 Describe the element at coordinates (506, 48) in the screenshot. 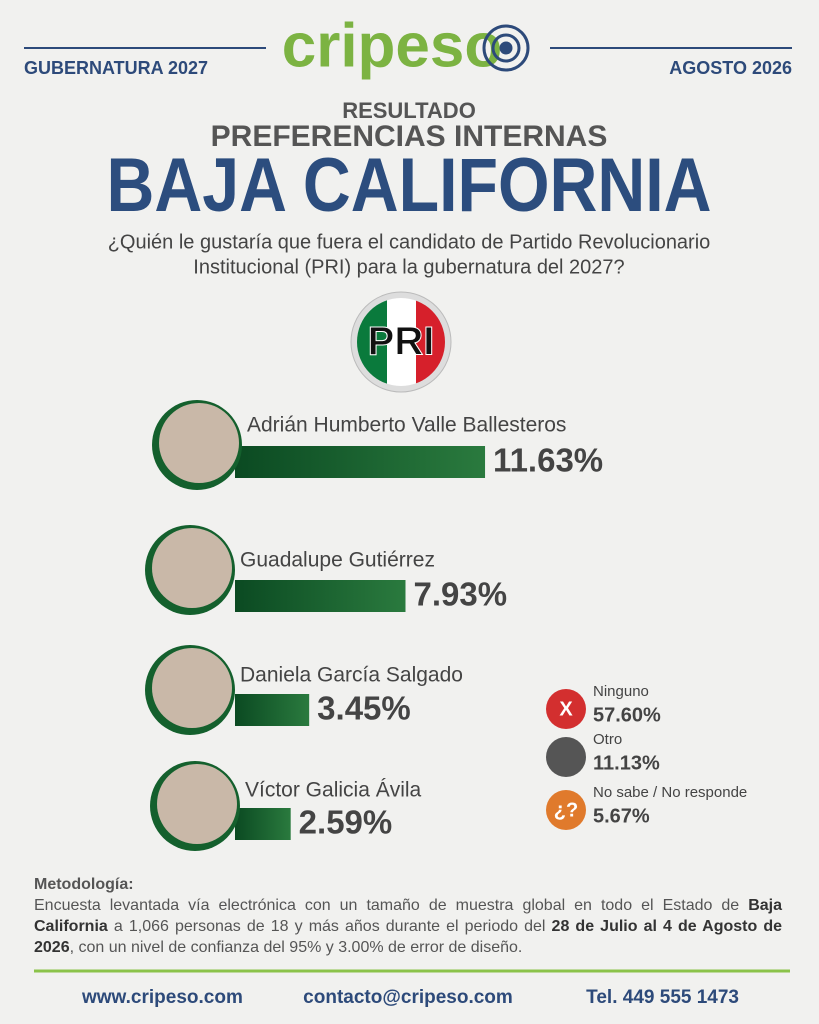

I see `logo-target` at that location.